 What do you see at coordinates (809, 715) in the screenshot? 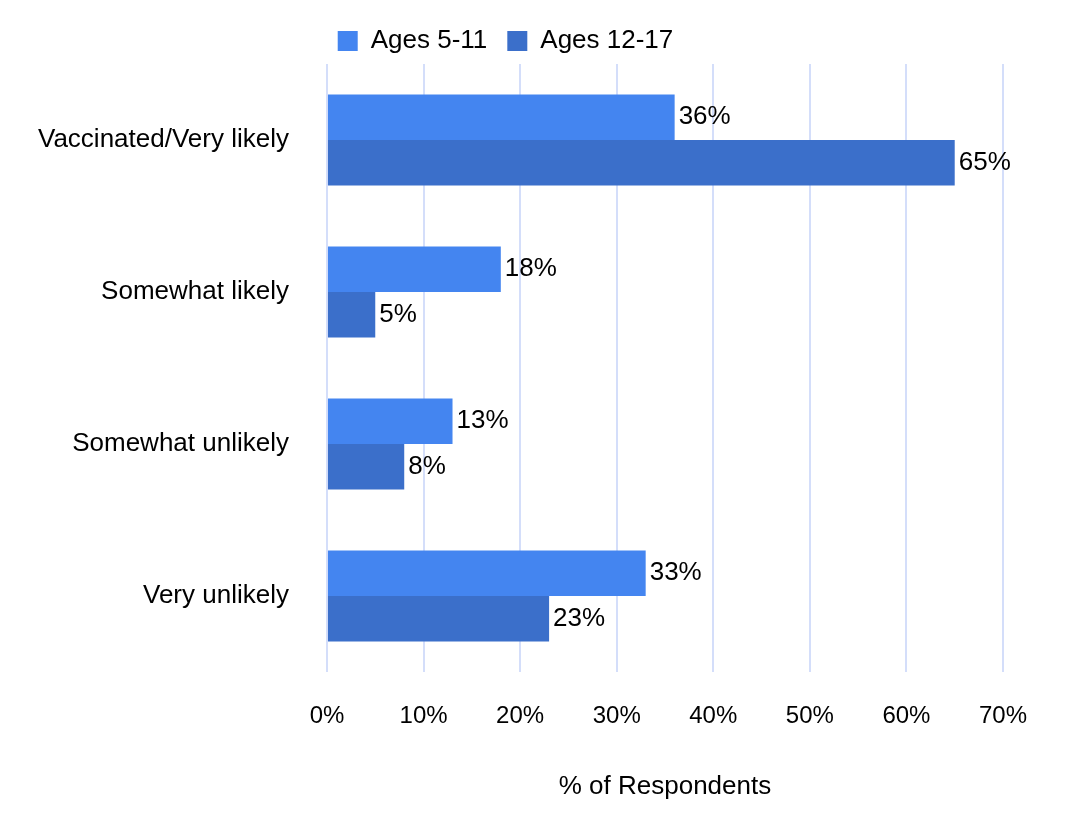
I see `x-tick-label: 50%` at bounding box center [809, 715].